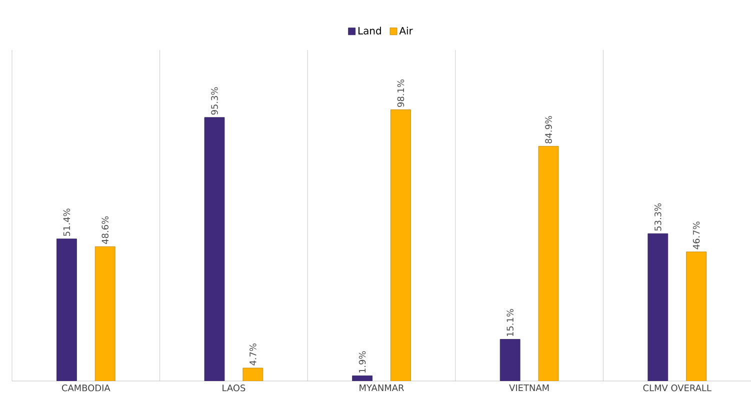 This screenshot has width=751, height=405. What do you see at coordinates (510, 322) in the screenshot?
I see `data-label: 15.1%` at bounding box center [510, 322].